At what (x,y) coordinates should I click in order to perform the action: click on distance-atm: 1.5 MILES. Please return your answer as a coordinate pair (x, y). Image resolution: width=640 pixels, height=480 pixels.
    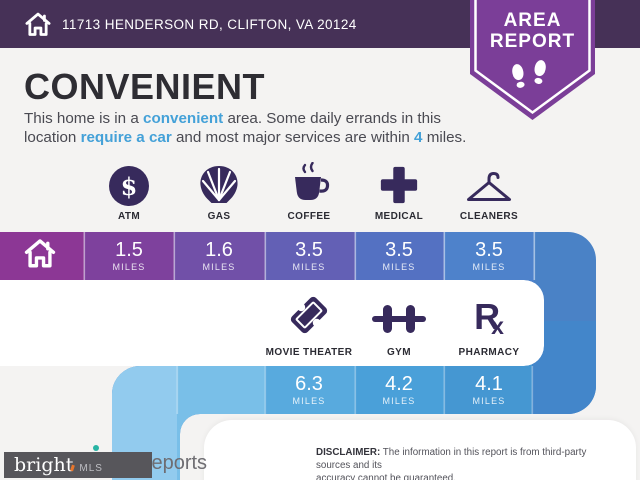
    Looking at the image, I should click on (129, 256).